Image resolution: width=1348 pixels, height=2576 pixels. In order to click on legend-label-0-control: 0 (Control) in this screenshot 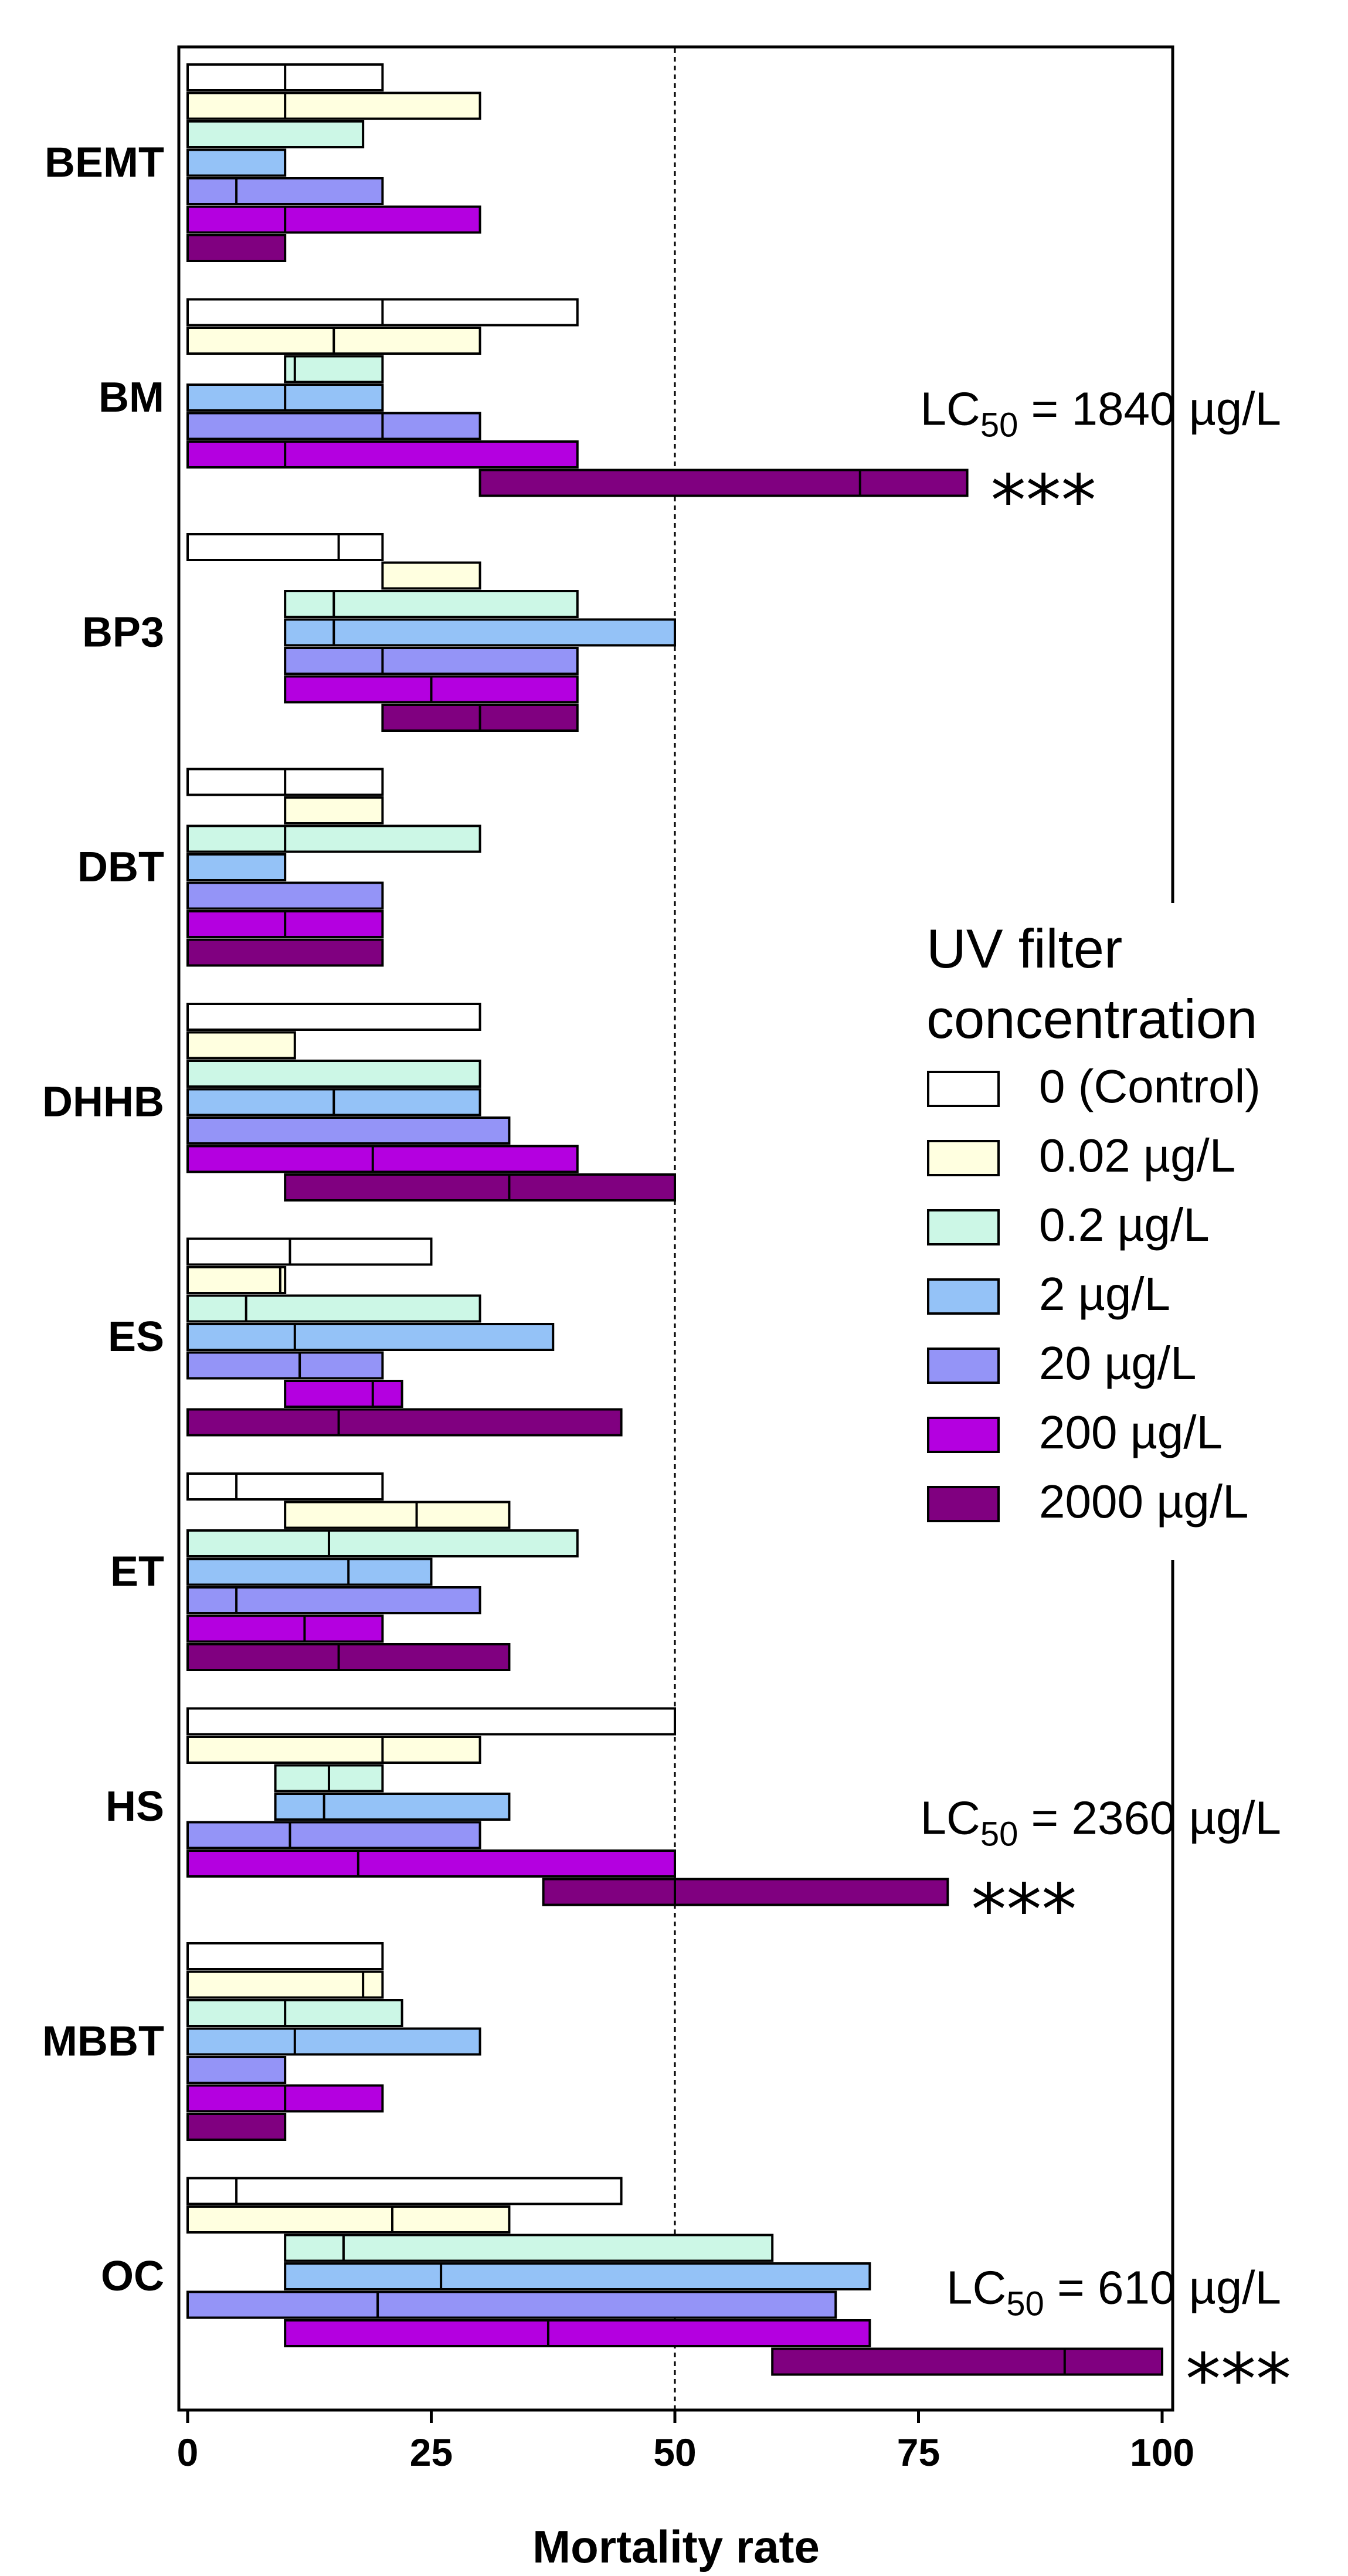, I will do `click(1150, 1086)`.